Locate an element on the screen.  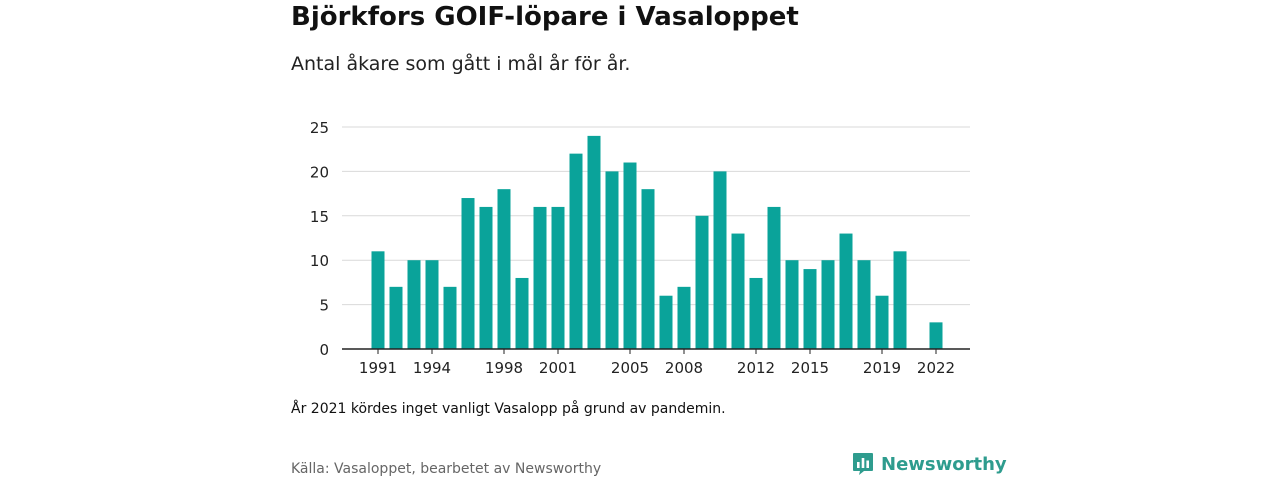
bar-1996 is located at coordinates (468, 273).